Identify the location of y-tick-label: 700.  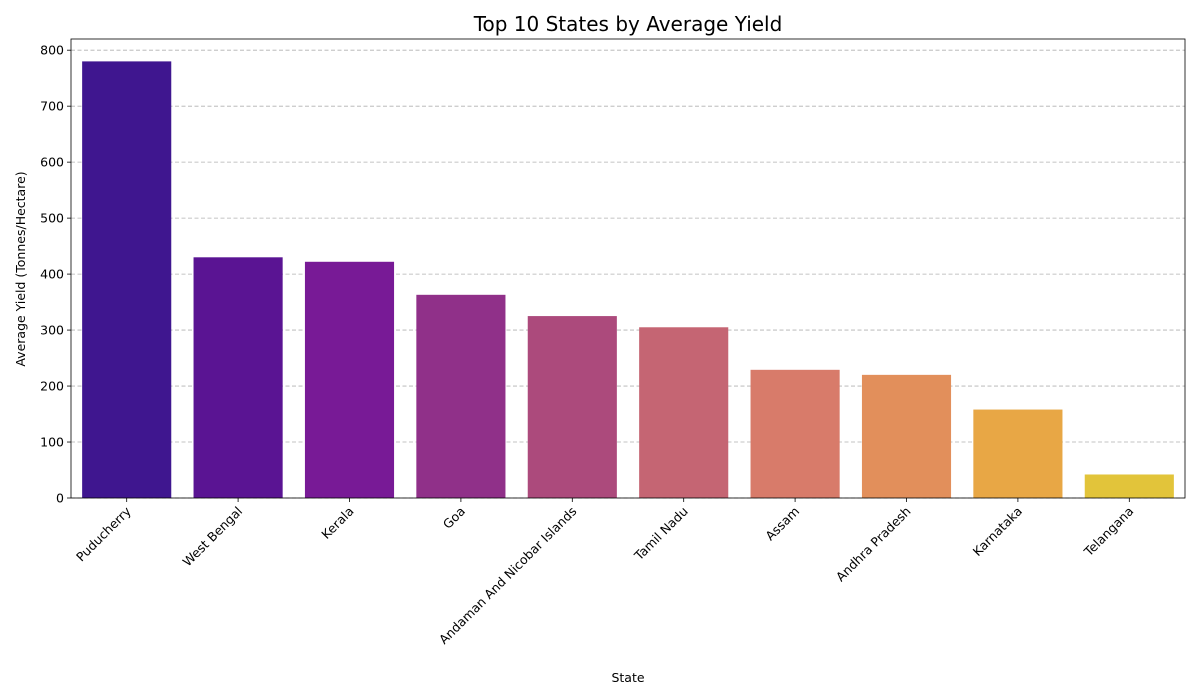
(52, 106).